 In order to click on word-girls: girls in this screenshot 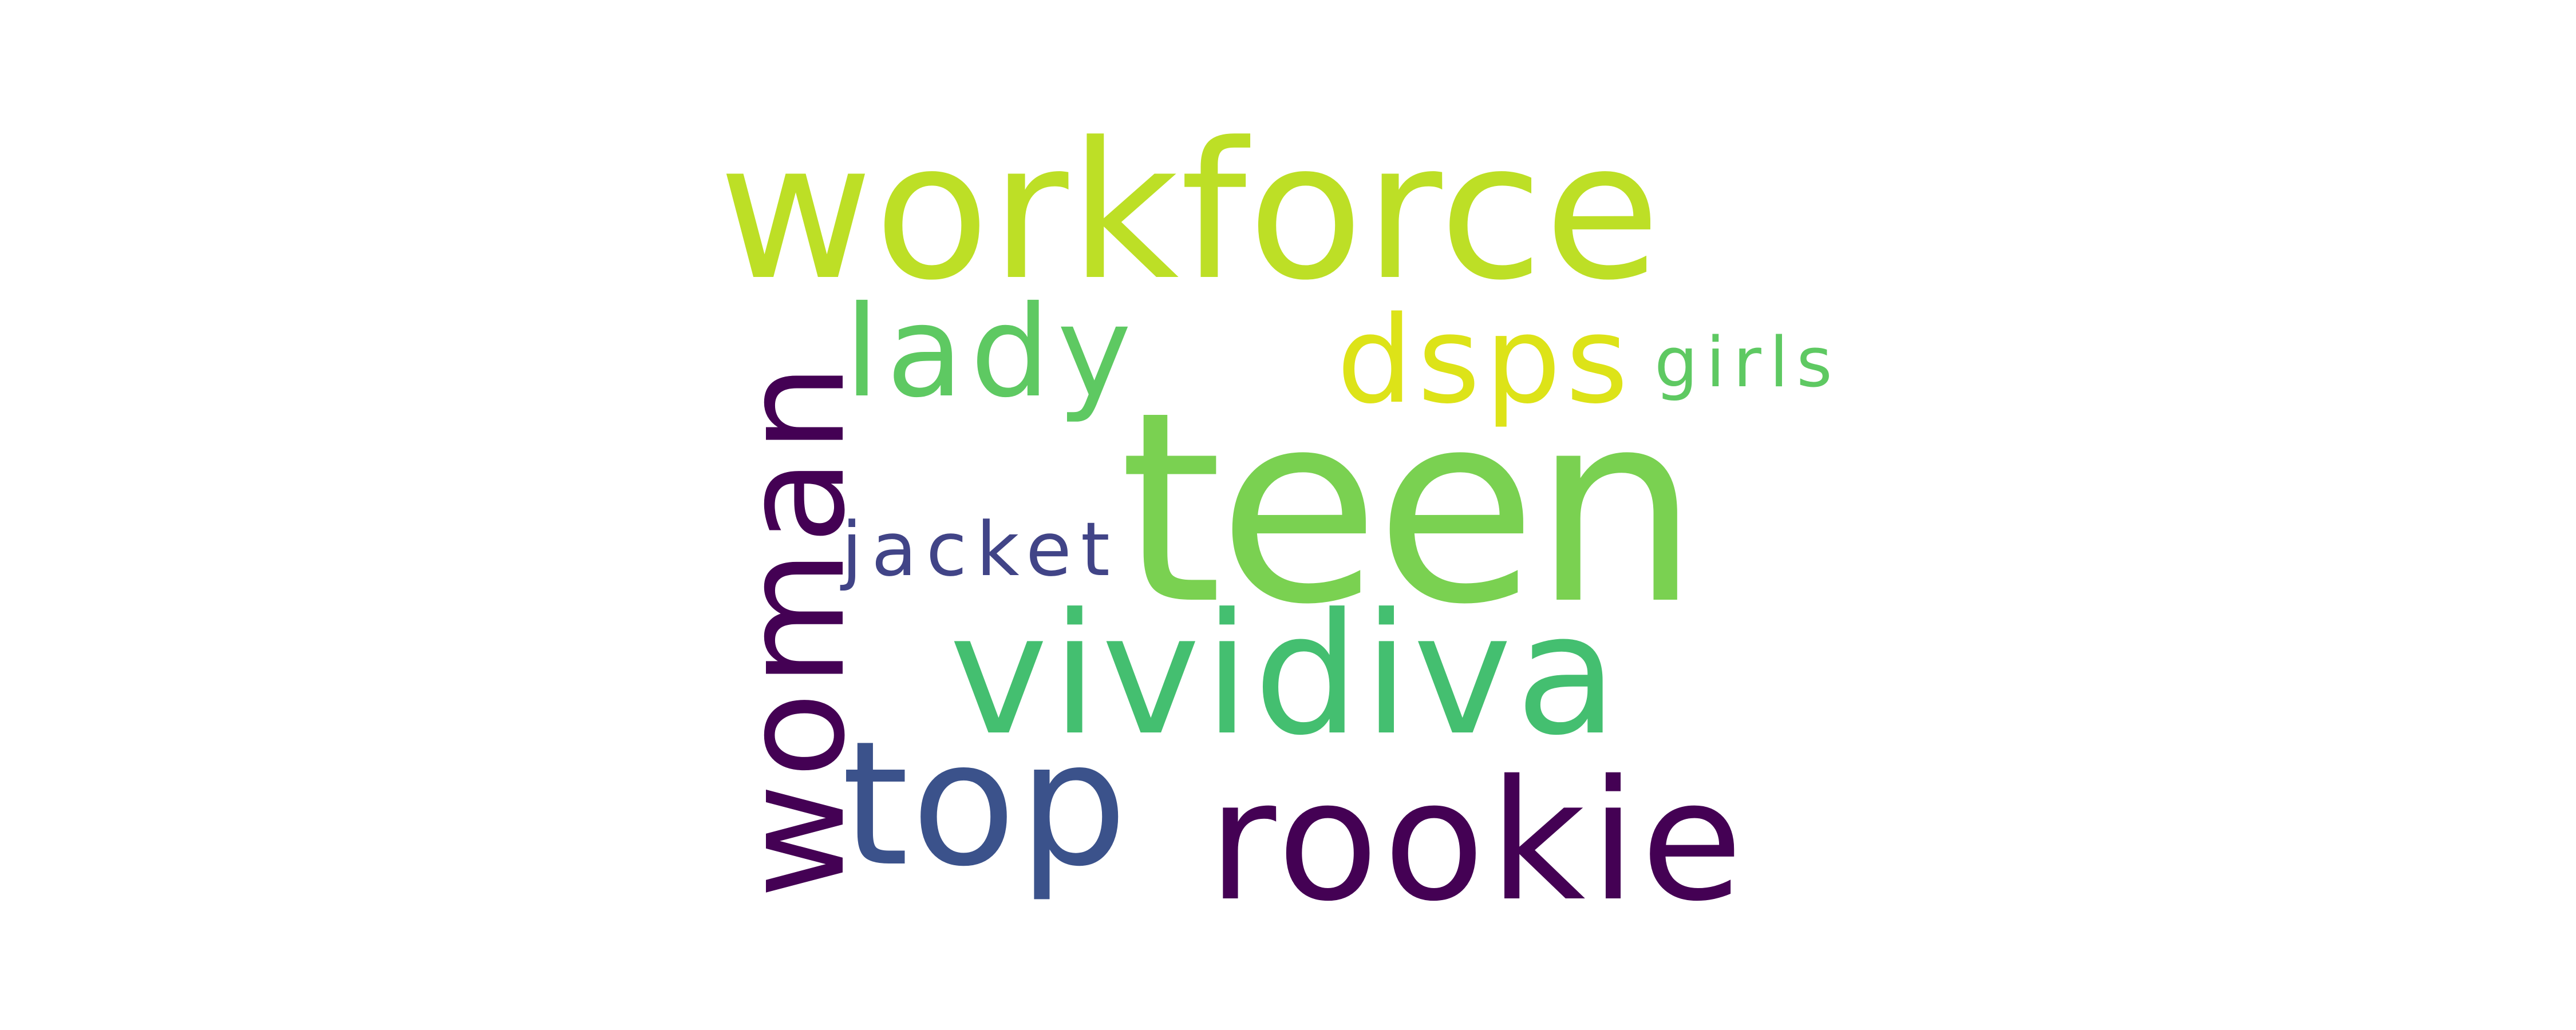, I will do `click(1747, 363)`.